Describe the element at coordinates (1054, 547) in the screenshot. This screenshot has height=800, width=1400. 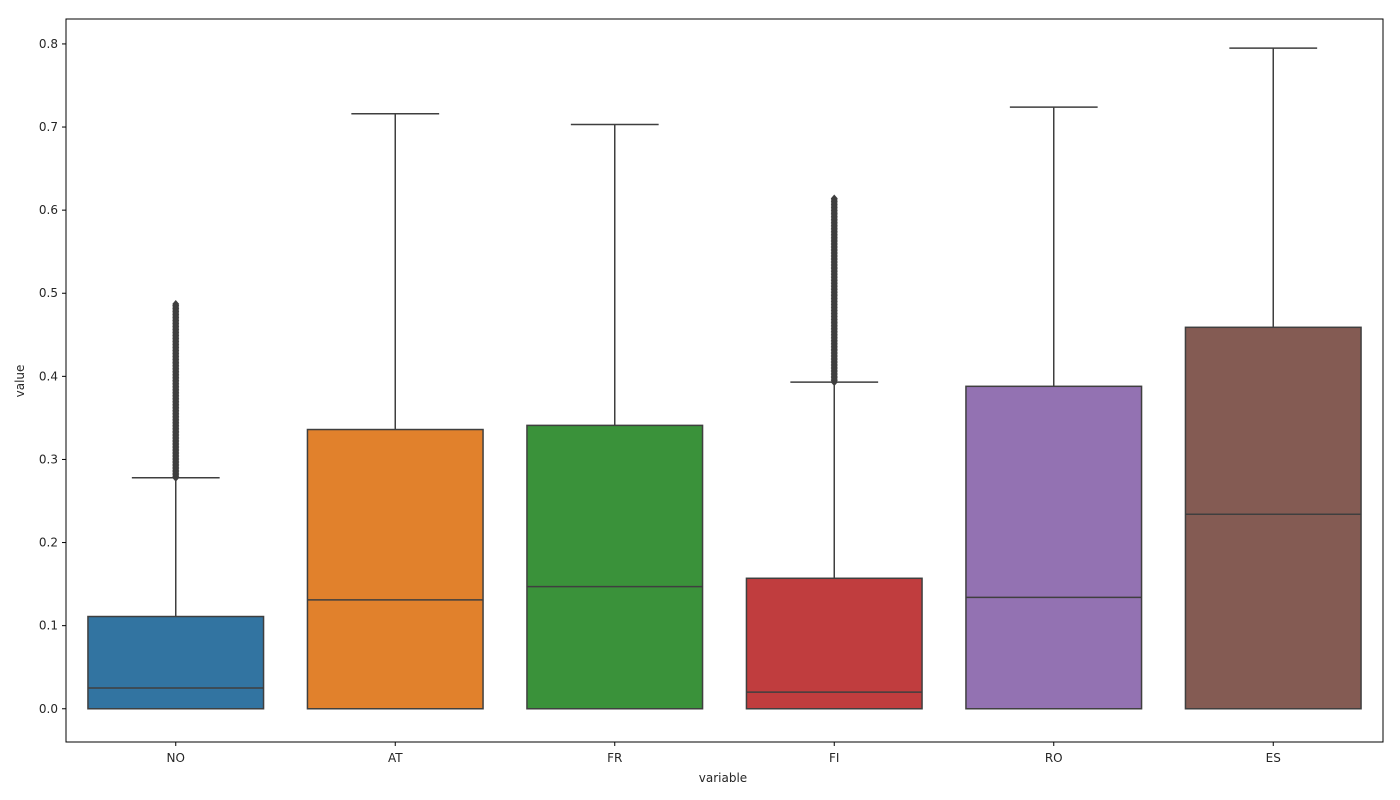
I see `box-ro` at that location.